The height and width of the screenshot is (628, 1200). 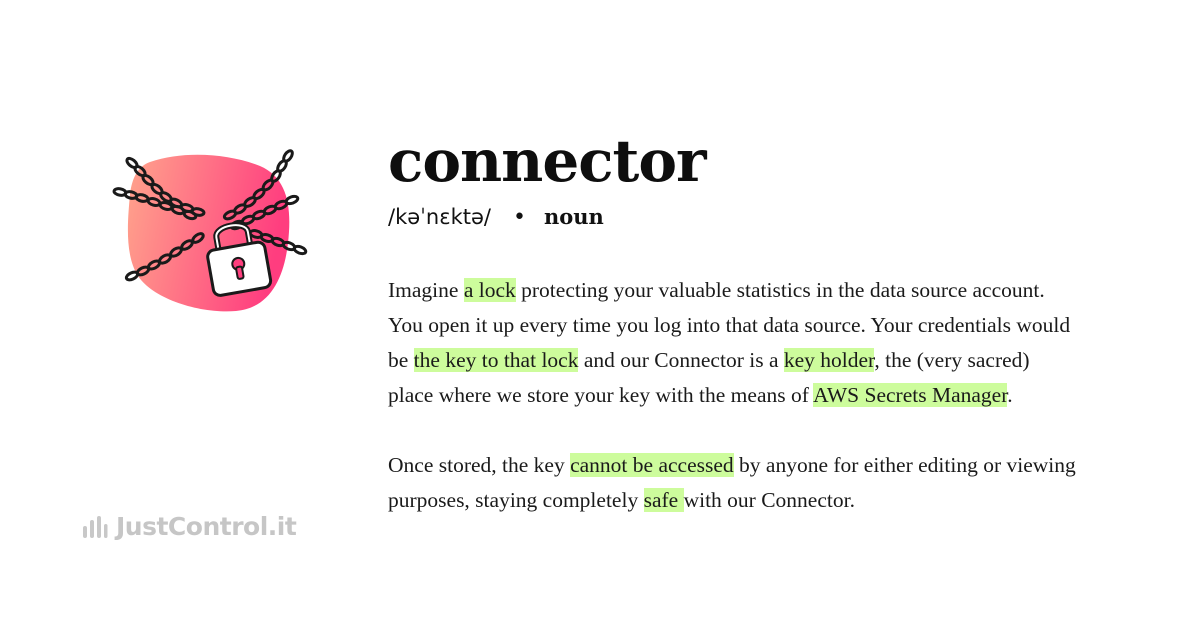 What do you see at coordinates (910, 395) in the screenshot?
I see `highlighted-phrase: AWS Secrets Manager` at bounding box center [910, 395].